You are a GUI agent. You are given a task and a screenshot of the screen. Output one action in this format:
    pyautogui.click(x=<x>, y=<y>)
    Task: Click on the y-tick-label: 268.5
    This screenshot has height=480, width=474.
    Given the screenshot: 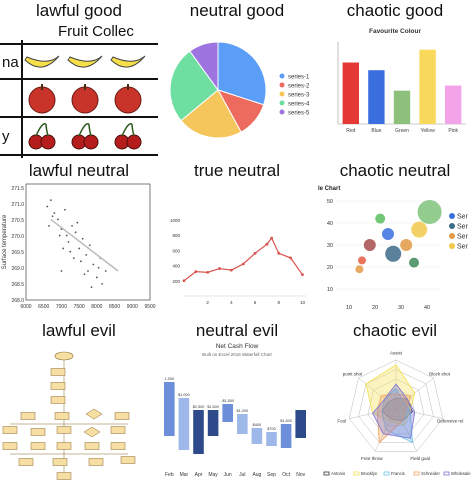 What is the action you would take?
    pyautogui.click(x=17, y=285)
    